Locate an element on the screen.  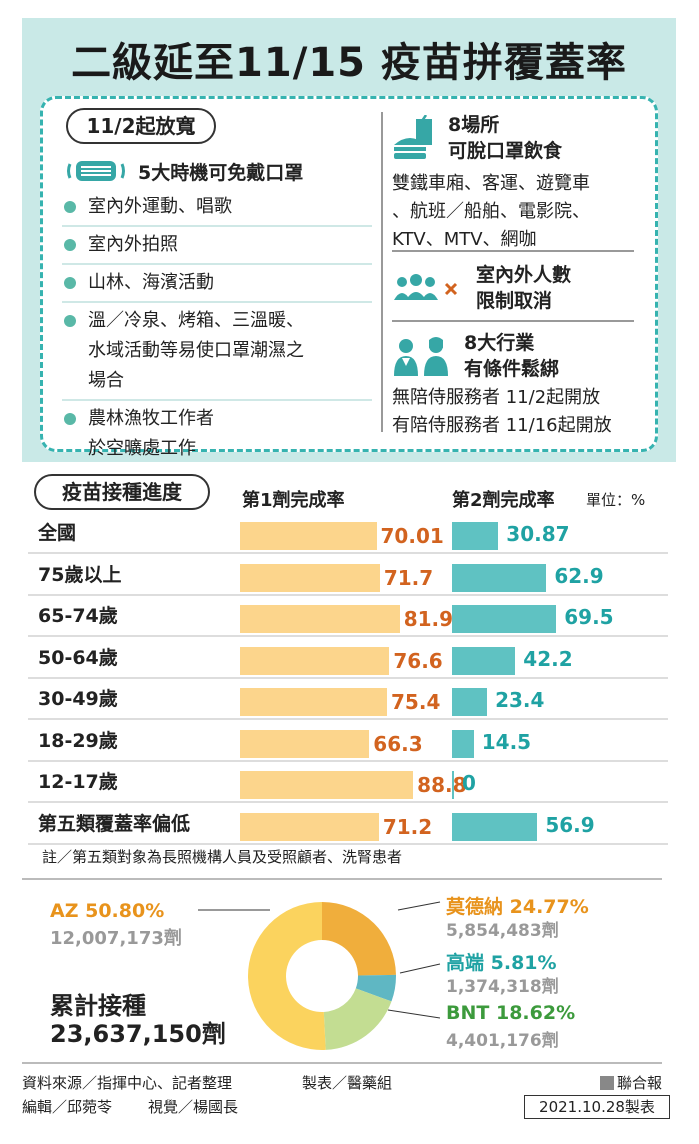
page-title: 二級延至11/15 疫苗拼覆蓋率 is located at coordinates (349, 63).